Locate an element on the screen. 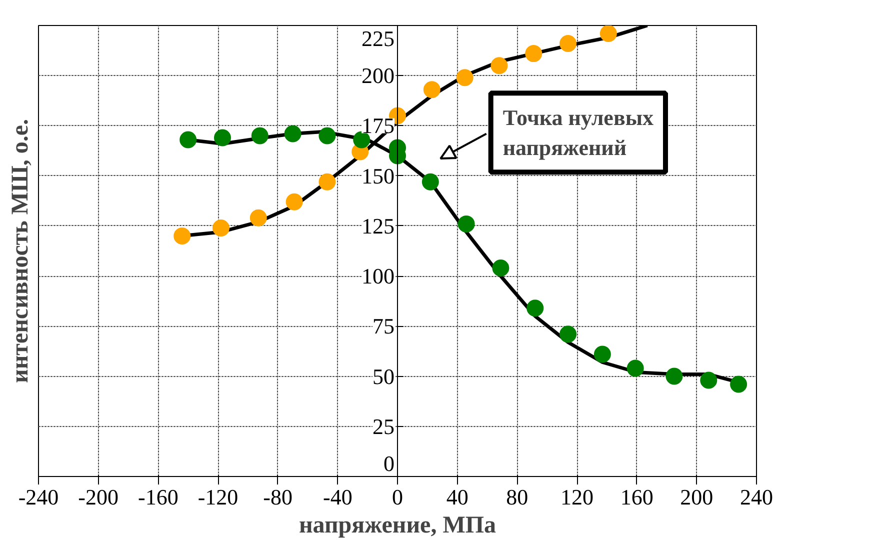 The image size is (871, 541). x-tick-label: 200 is located at coordinates (697, 497).